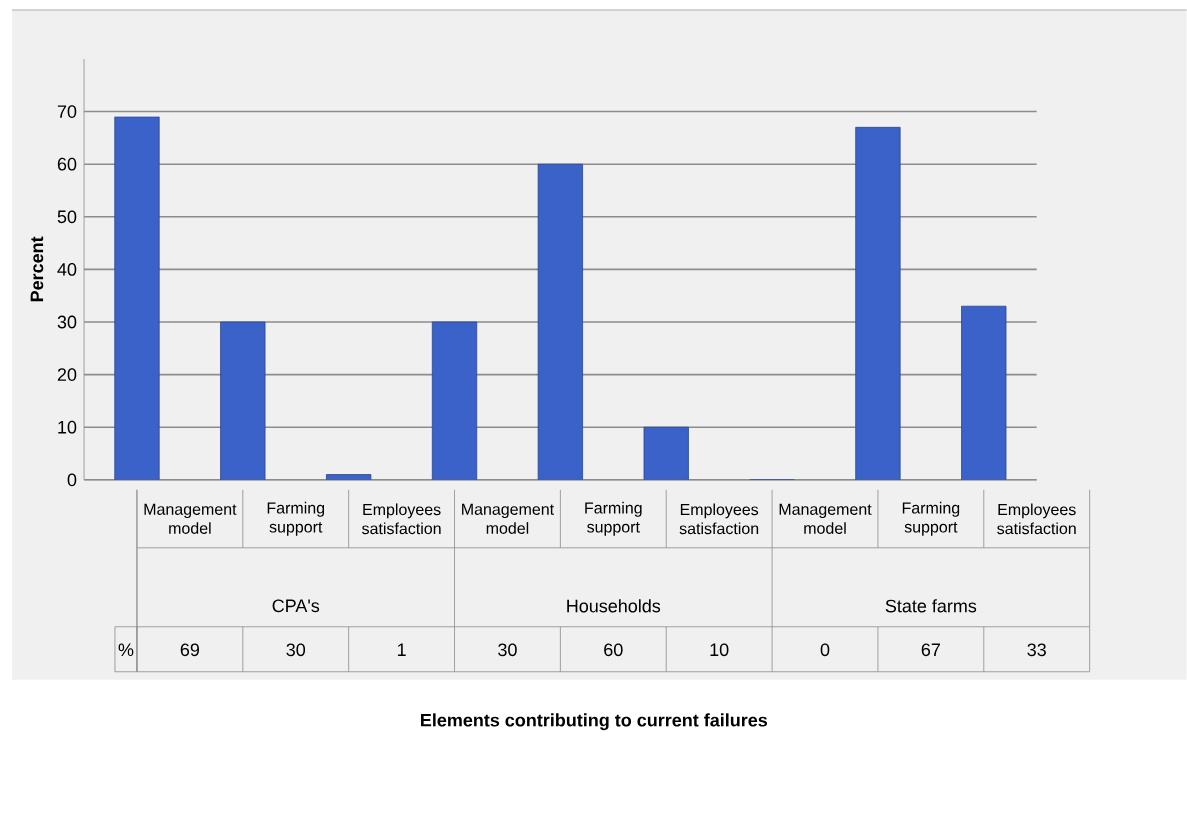 This screenshot has height=839, width=1187. Describe the element at coordinates (67, 164) in the screenshot. I see `y-tick-label: 60` at that location.